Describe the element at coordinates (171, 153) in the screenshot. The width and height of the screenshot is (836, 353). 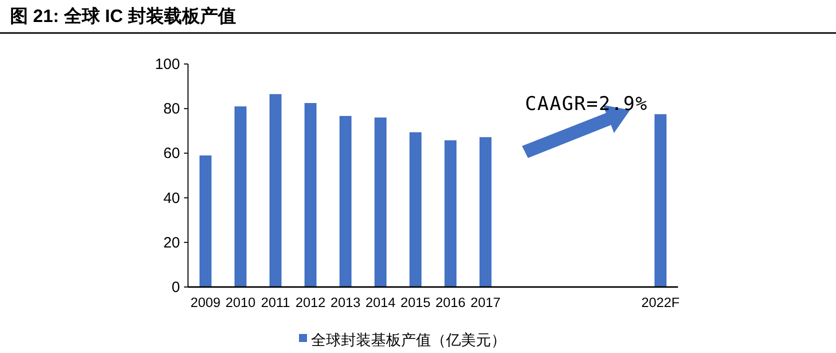
I see `y-tick-label: 60` at that location.